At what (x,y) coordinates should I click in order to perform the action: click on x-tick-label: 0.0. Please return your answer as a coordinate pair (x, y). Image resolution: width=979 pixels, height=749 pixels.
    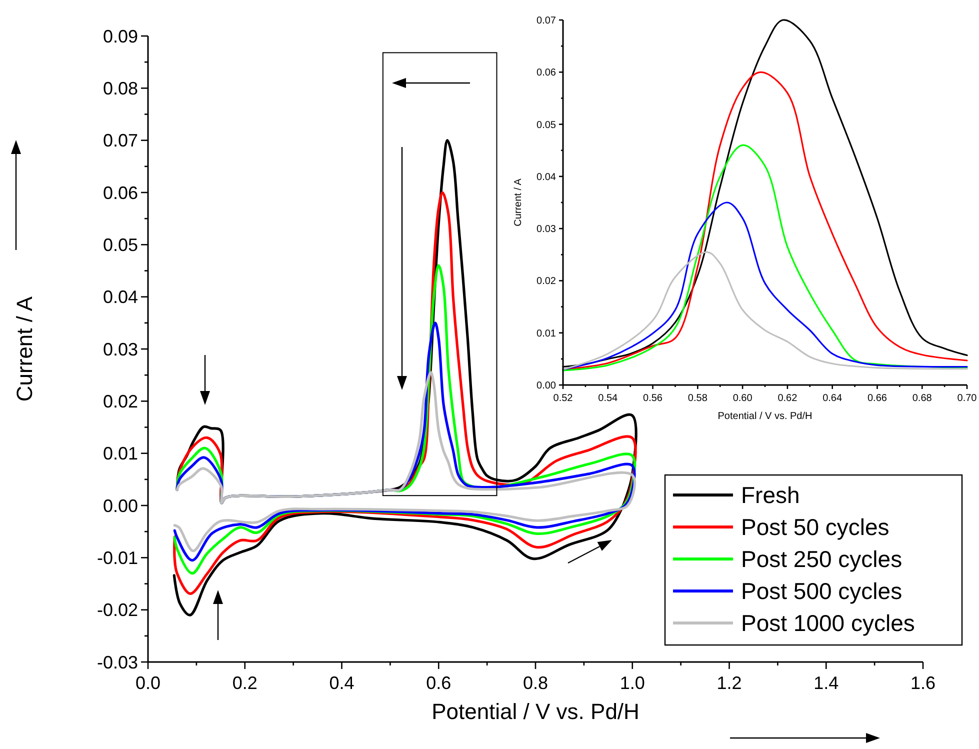
    Looking at the image, I should click on (148, 683).